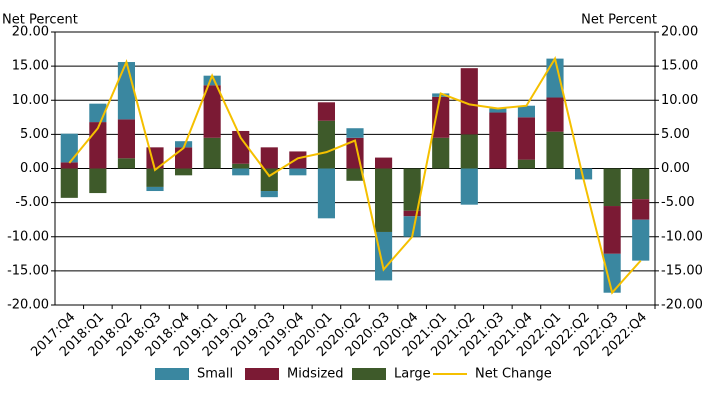 The height and width of the screenshot is (393, 725). I want to click on y2-tick-label: -5.00, so click(678, 202).